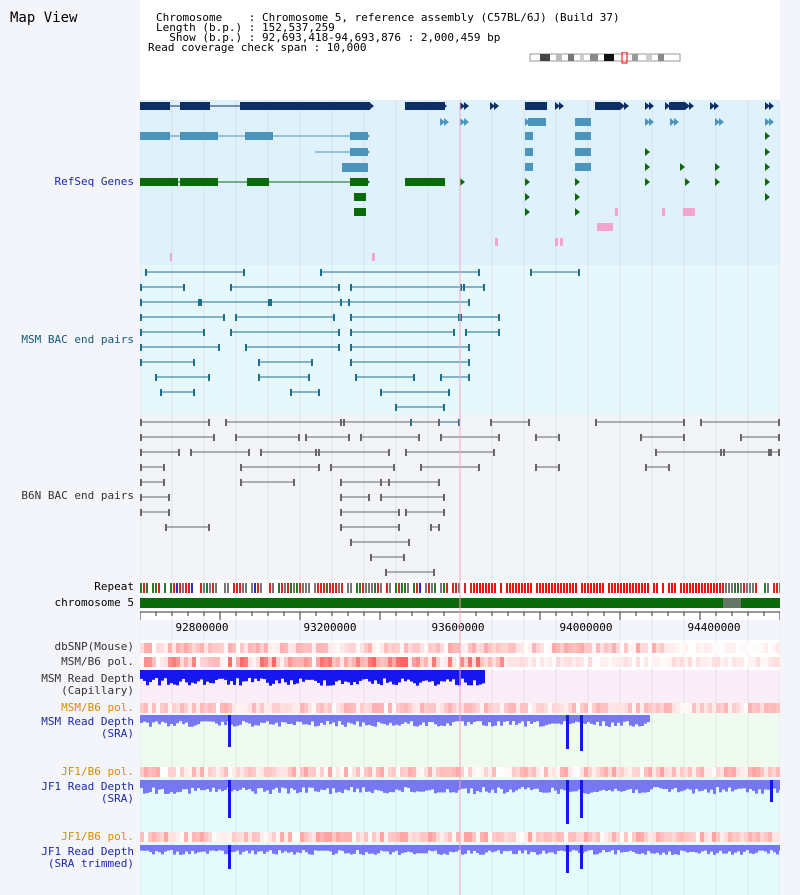 This screenshot has height=895, width=800. I want to click on refseq-mid-gene-exon, so click(259, 136).